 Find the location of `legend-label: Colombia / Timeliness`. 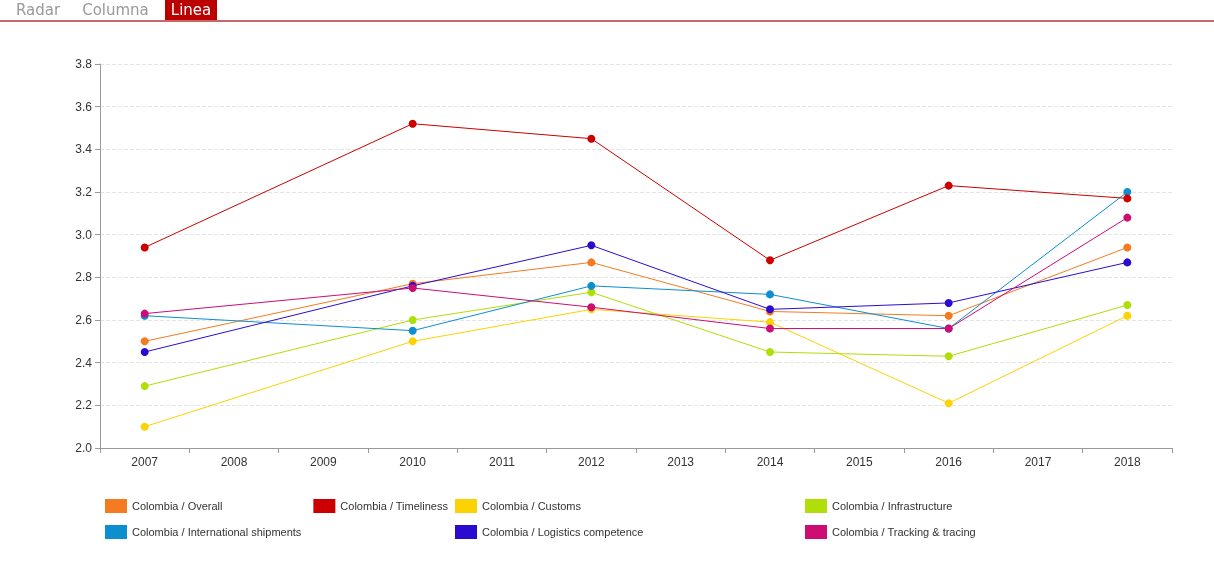

legend-label: Colombia / Timeliness is located at coordinates (394, 506).